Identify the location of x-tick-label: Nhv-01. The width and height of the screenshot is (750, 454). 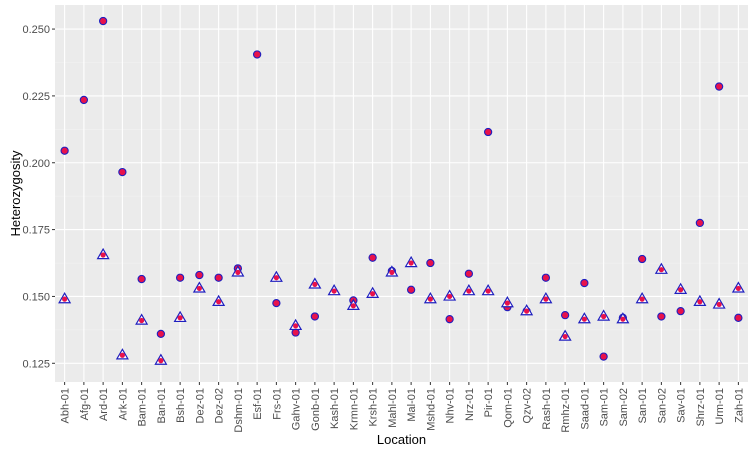
(451, 405).